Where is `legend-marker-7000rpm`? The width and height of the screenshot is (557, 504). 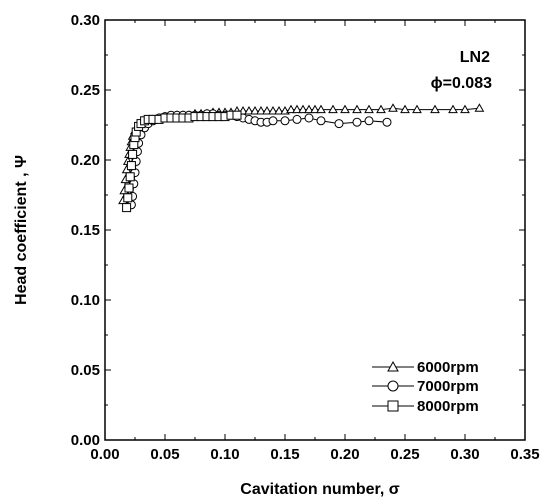
legend-marker-7000rpm is located at coordinates (393, 386).